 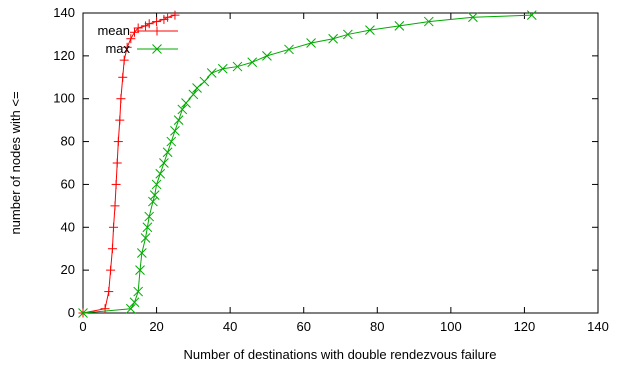 What do you see at coordinates (68, 183) in the screenshot?
I see `y-tick-label: 60` at bounding box center [68, 183].